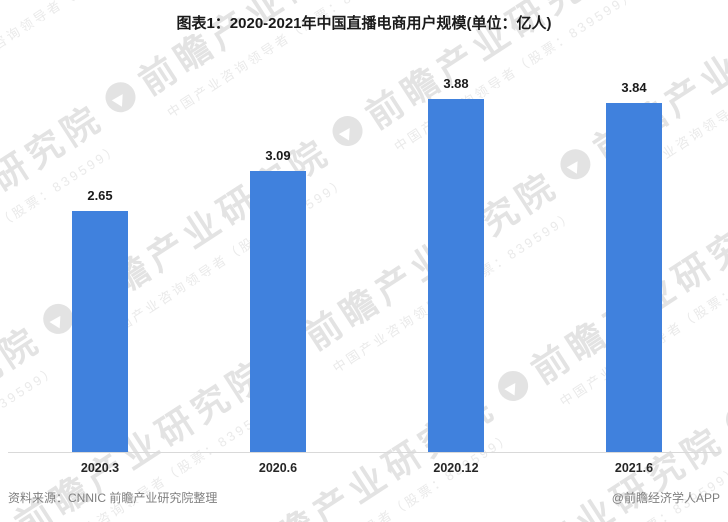  I want to click on bar-value-label: 3.84, so click(634, 87).